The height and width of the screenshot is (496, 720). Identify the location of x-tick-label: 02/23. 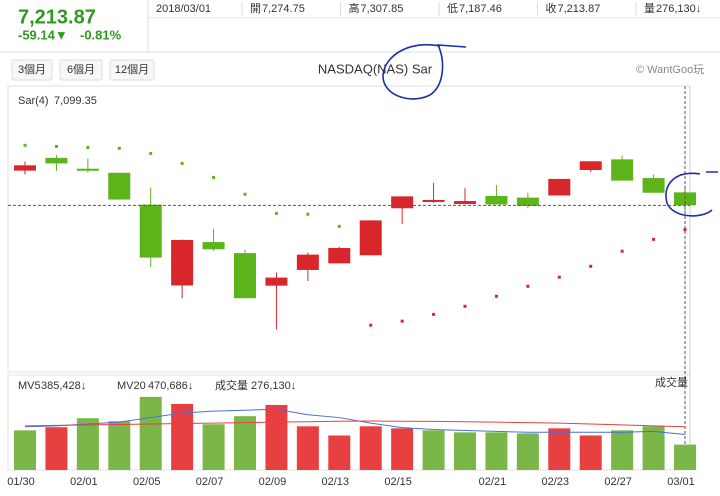
(556, 482).